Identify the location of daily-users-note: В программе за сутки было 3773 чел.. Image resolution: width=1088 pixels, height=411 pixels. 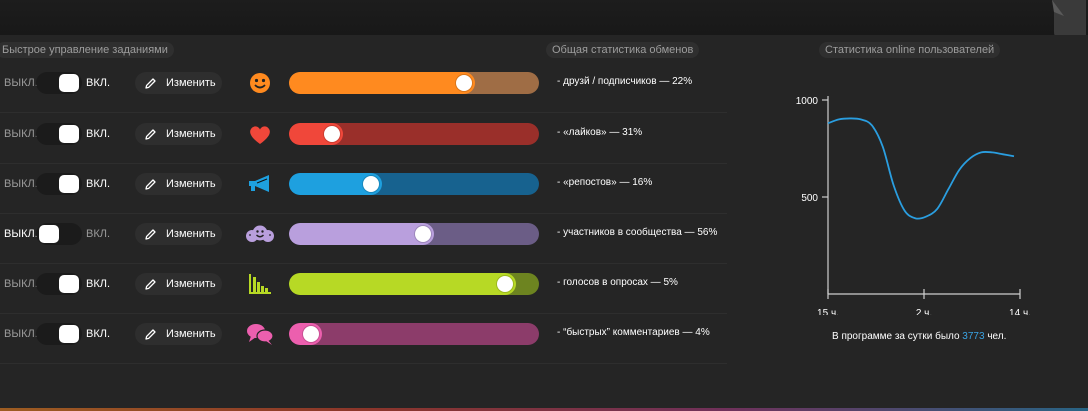
(919, 336).